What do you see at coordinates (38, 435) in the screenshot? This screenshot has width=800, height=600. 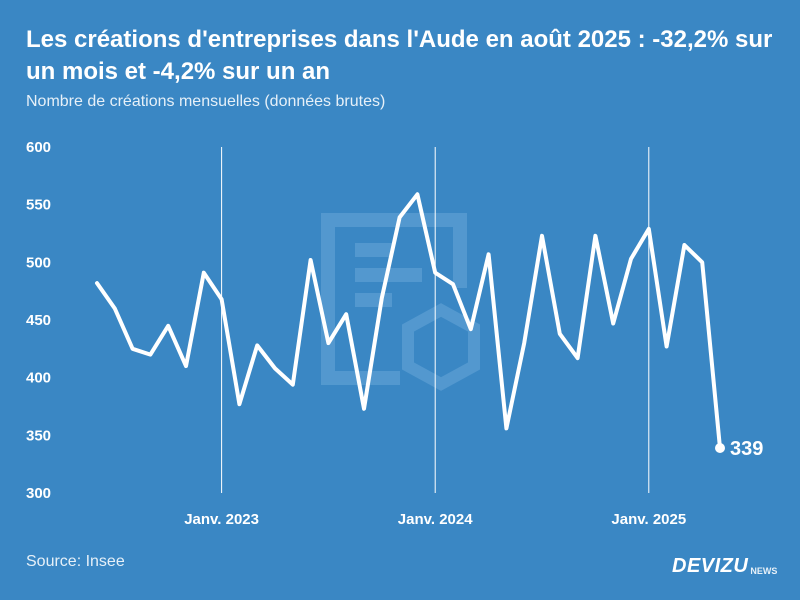 I see `y-tick-label: 350` at bounding box center [38, 435].